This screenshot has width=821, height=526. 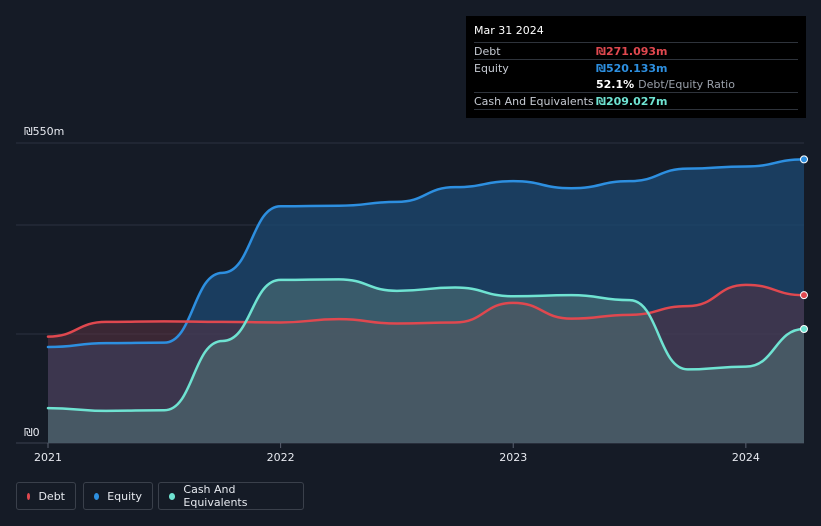 I want to click on tooltip-ratio-value: 52.1%, so click(x=615, y=84).